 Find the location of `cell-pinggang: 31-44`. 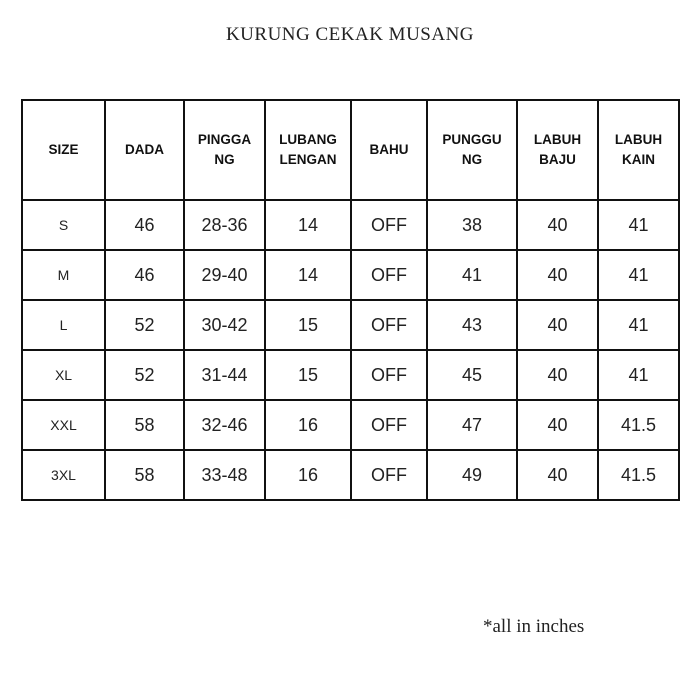

cell-pinggang: 31-44 is located at coordinates (224, 375).